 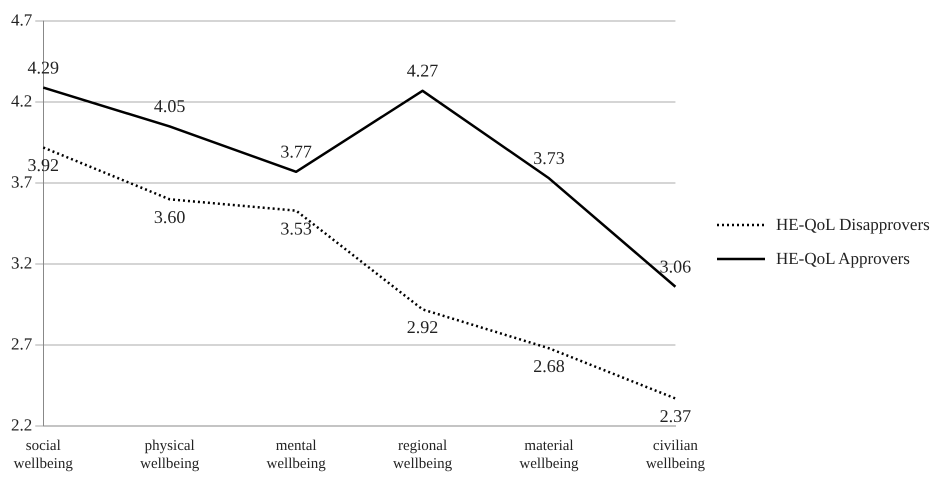 What do you see at coordinates (676, 416) in the screenshot?
I see `data-label: 2.37` at bounding box center [676, 416].